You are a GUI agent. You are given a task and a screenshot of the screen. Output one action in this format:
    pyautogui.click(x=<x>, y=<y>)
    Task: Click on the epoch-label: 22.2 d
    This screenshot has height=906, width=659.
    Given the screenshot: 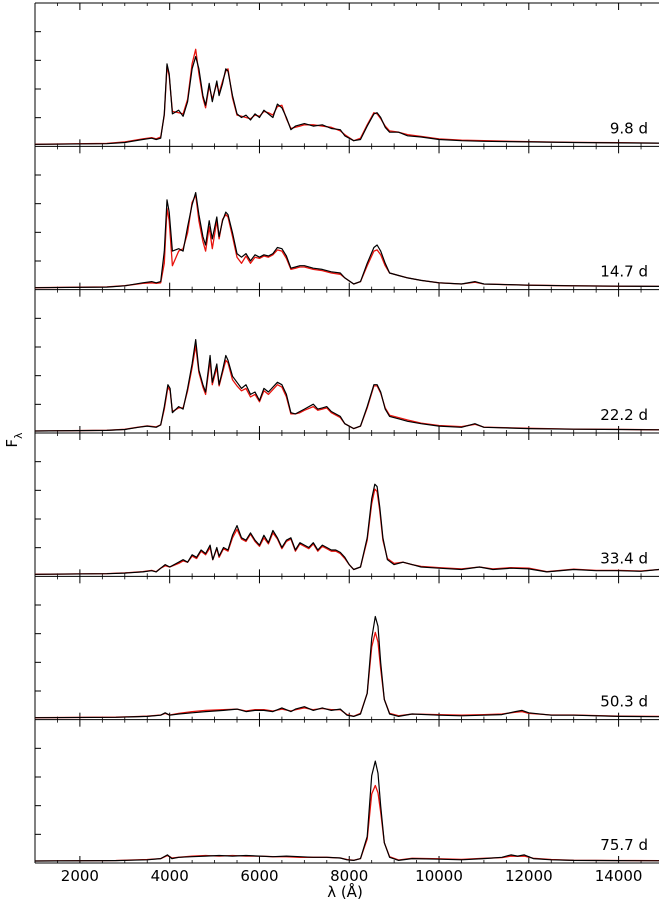 What is the action you would take?
    pyautogui.click(x=624, y=415)
    